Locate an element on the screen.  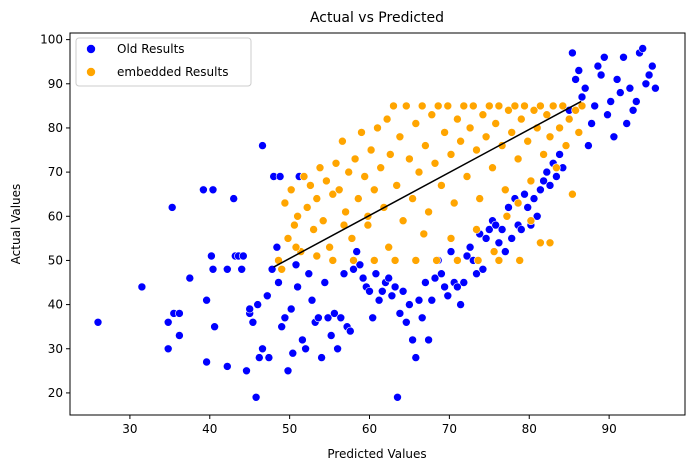
x-tick-label: 30 is located at coordinates (129, 429).